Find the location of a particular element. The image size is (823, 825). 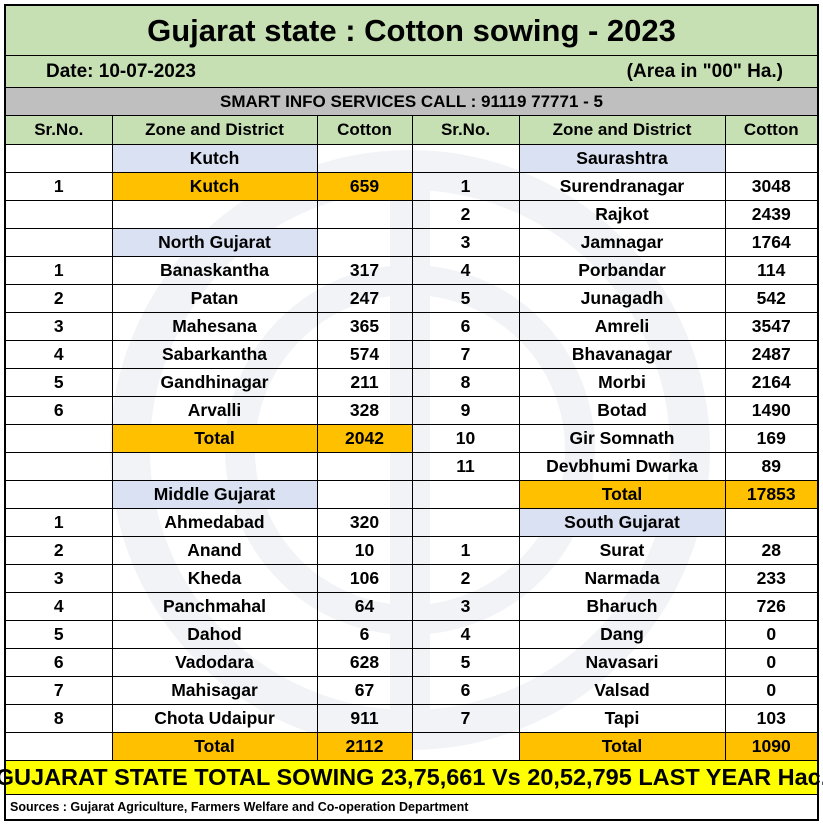

left-cotton-cell: 211 is located at coordinates (365, 382).